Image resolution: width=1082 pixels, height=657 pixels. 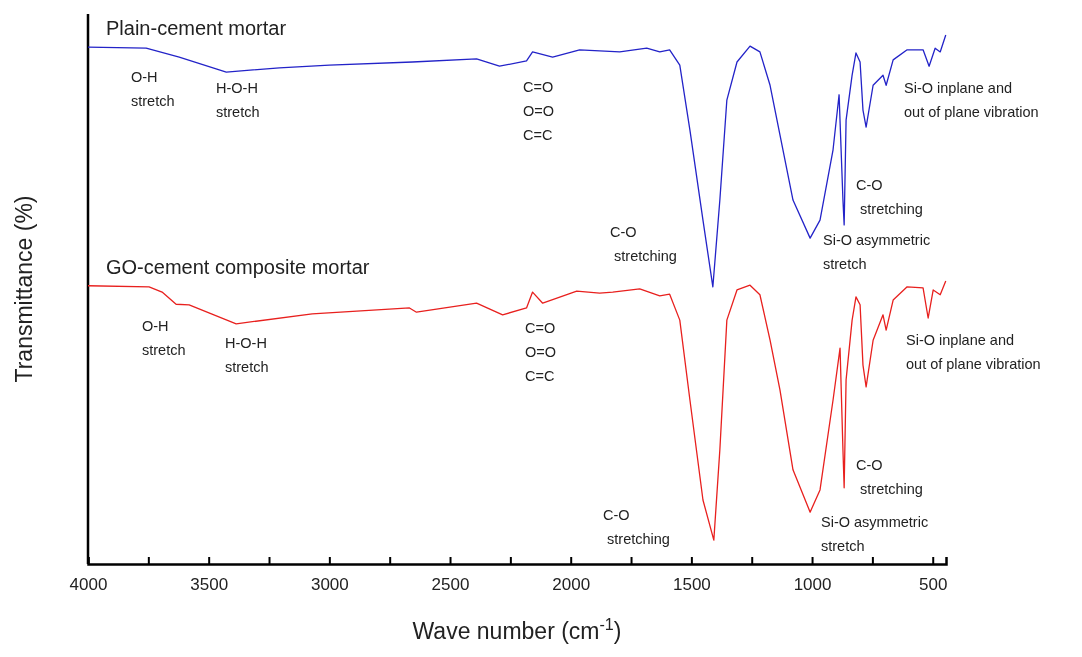 What do you see at coordinates (517, 629) in the screenshot?
I see `x-axis-title: Wave number (cm$^{-1}$)` at bounding box center [517, 629].